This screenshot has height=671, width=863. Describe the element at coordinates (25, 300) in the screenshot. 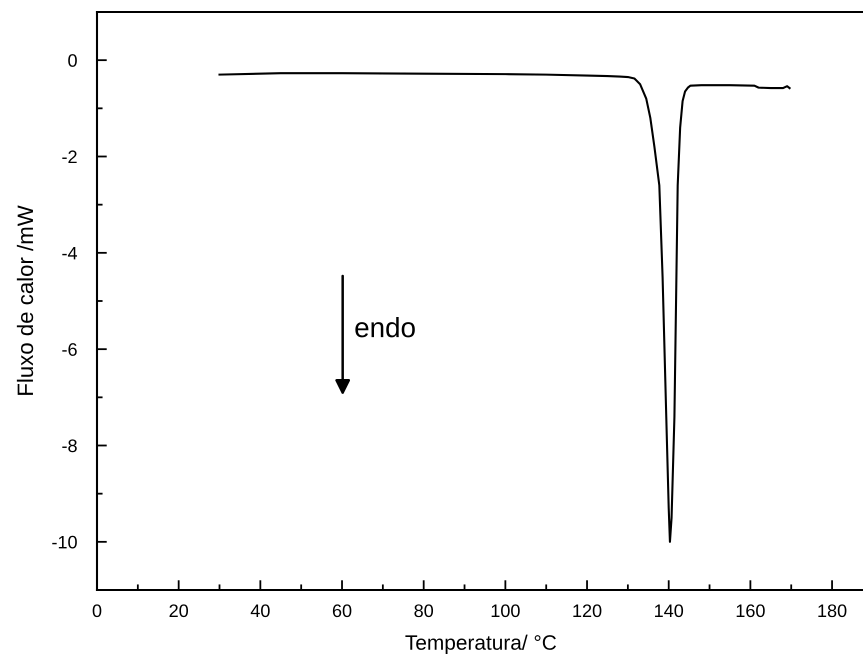

I see `y-axis-title: Fluxo de calor /mW` at that location.